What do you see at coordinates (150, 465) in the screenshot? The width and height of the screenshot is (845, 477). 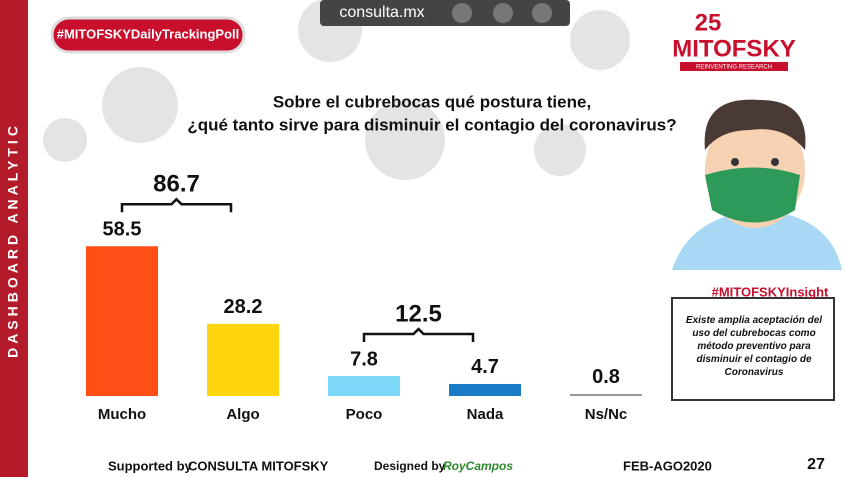 I see `supported-label: Supported by` at bounding box center [150, 465].